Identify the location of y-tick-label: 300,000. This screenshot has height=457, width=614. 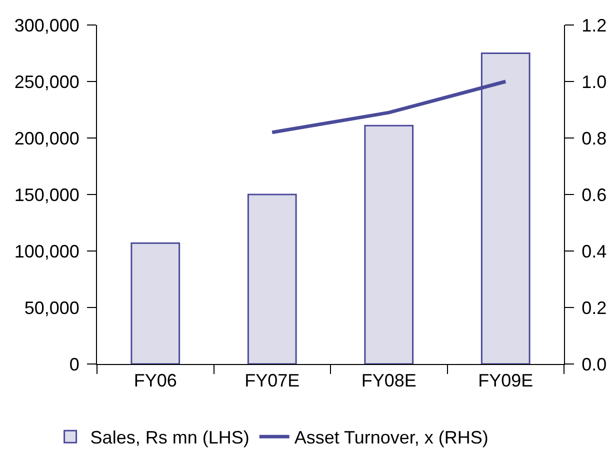
(47, 25).